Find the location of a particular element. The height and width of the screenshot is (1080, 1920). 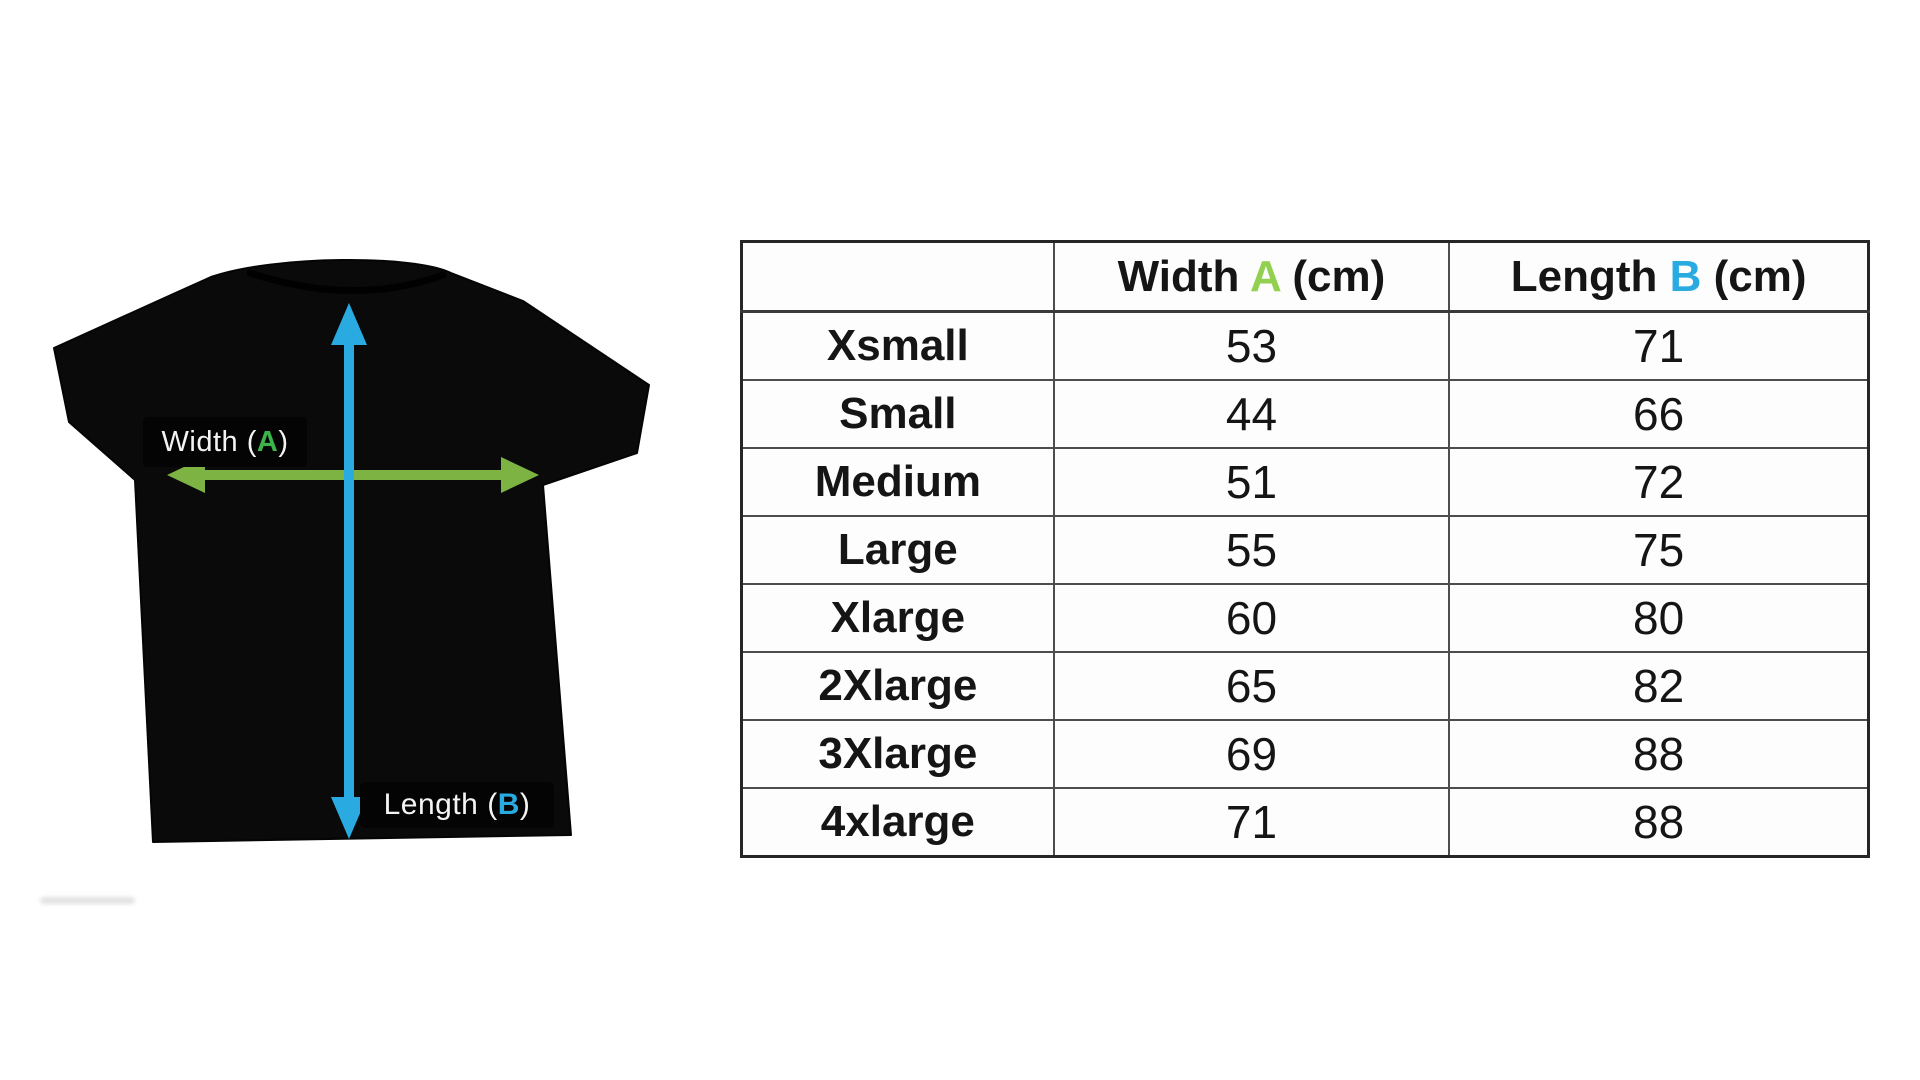

header-length-letter-b: B is located at coordinates (1685, 276).